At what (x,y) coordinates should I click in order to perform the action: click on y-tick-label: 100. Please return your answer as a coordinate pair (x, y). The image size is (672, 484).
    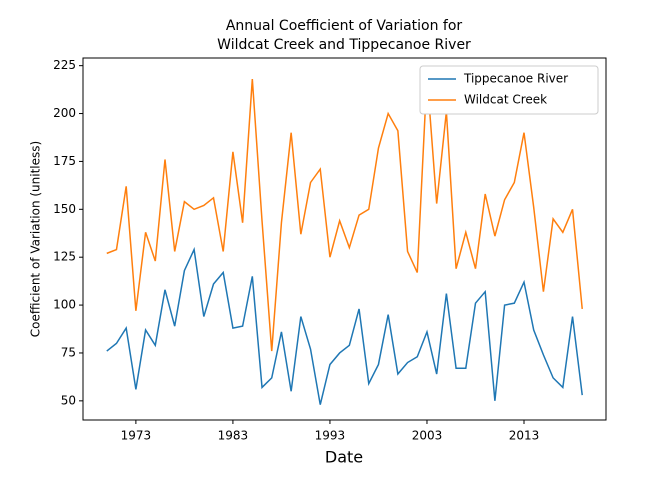
    Looking at the image, I should click on (64, 305).